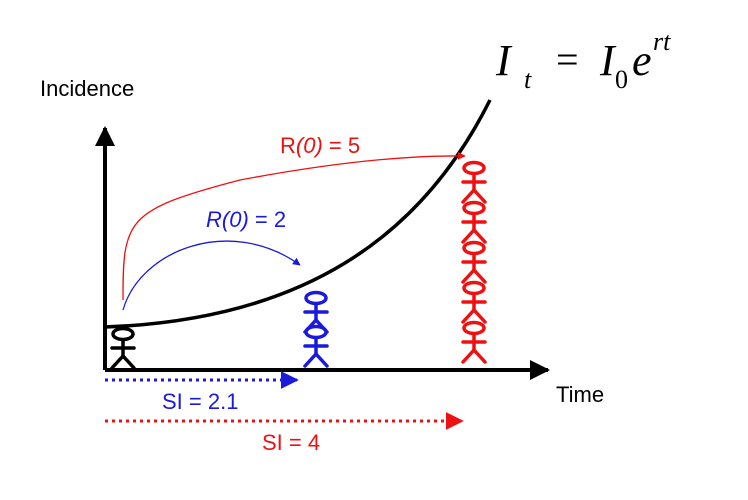  I want to click on r0-red-suffix: = 5, so click(341, 145).